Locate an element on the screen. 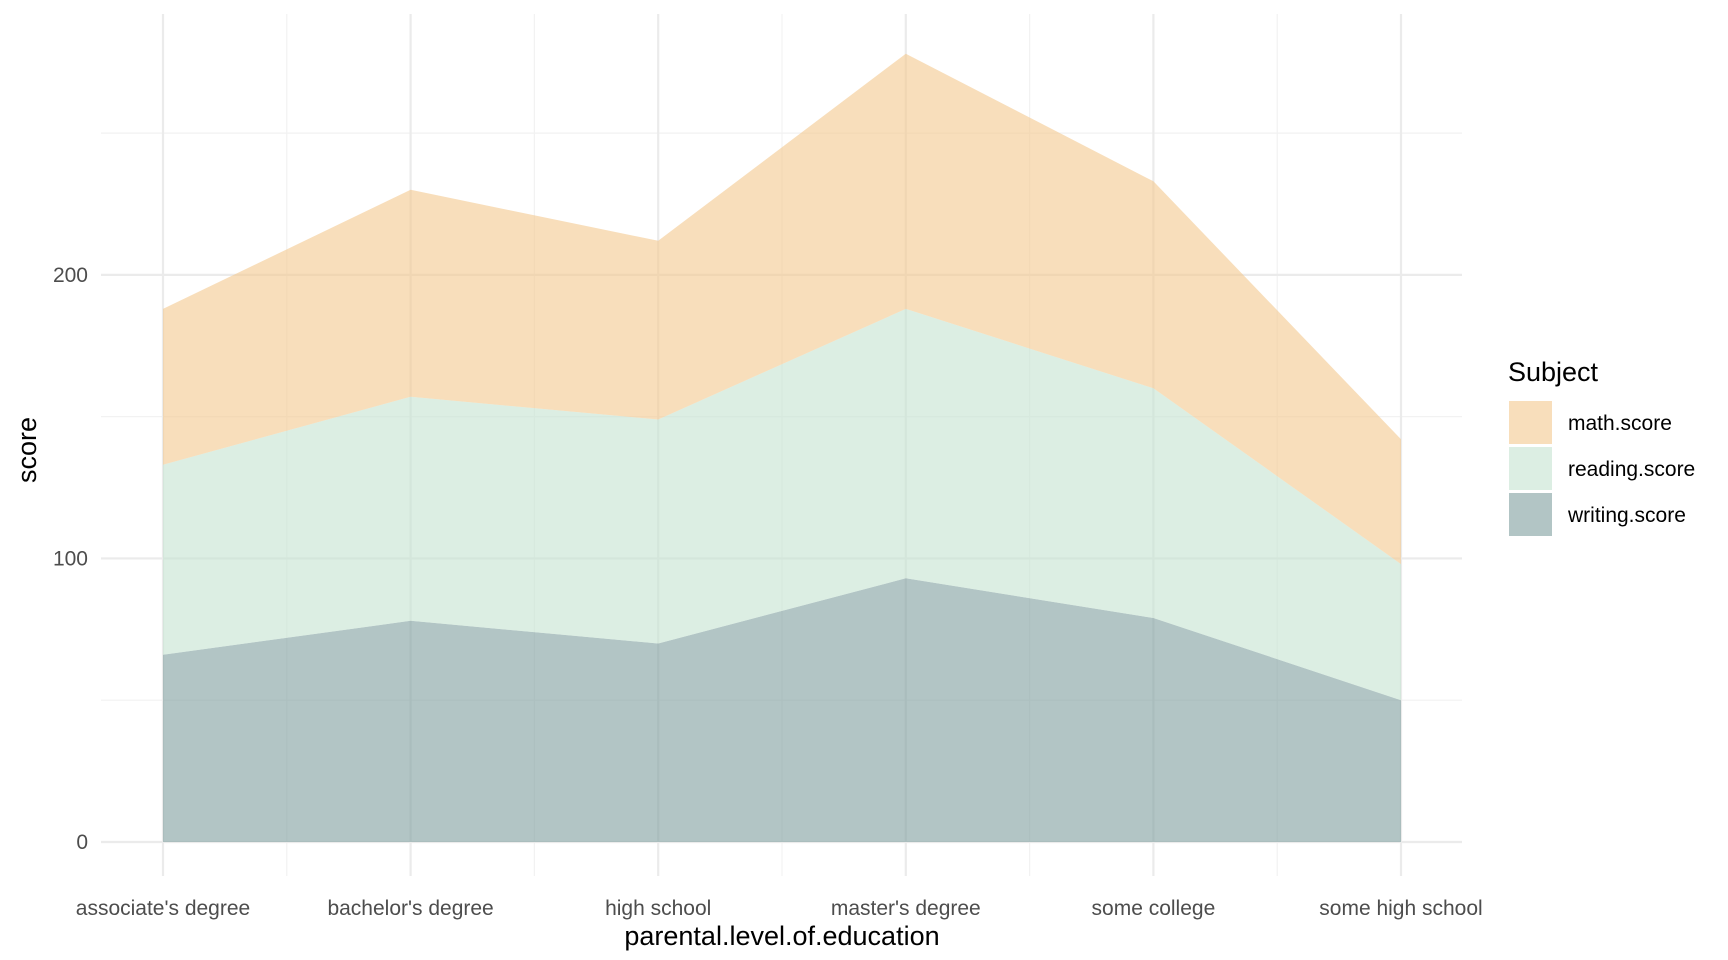 This screenshot has height=960, width=1728. y-tick-label: 200 is located at coordinates (70, 275).